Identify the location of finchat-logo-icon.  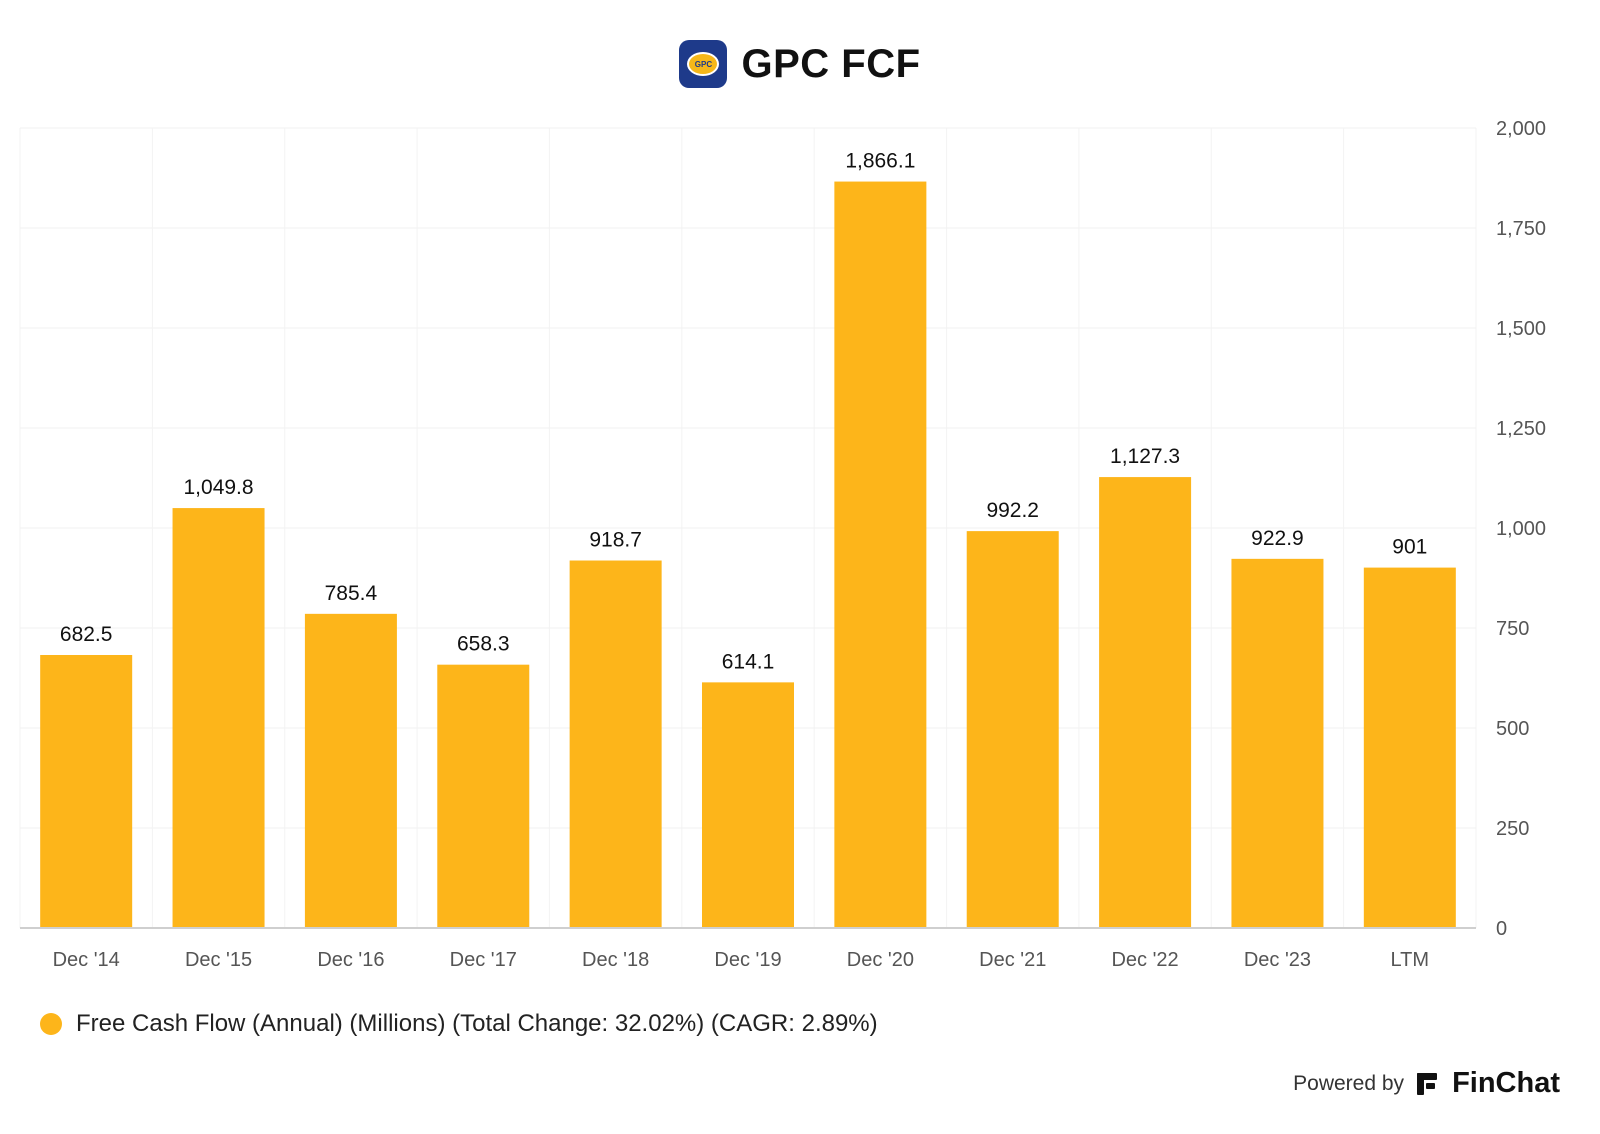
(1427, 1083).